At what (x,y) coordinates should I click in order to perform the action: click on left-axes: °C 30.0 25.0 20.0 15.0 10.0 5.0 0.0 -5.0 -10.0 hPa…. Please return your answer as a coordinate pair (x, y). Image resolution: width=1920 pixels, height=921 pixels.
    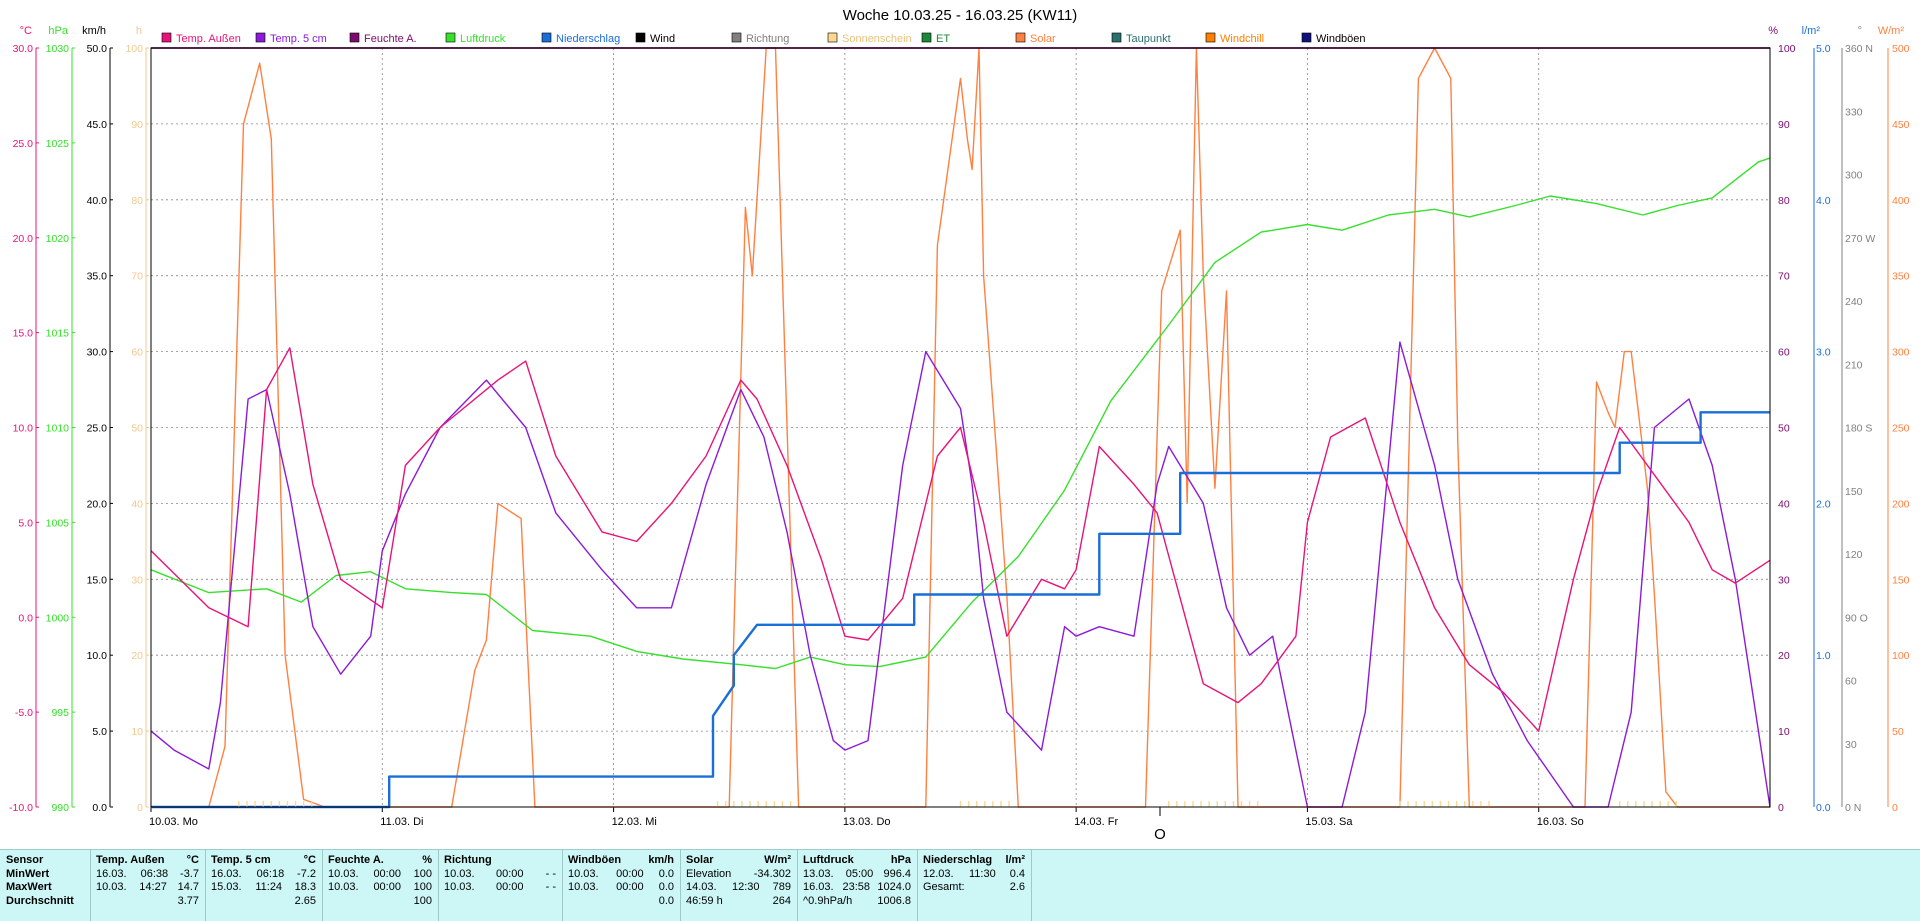
    Looking at the image, I should click on (79, 419).